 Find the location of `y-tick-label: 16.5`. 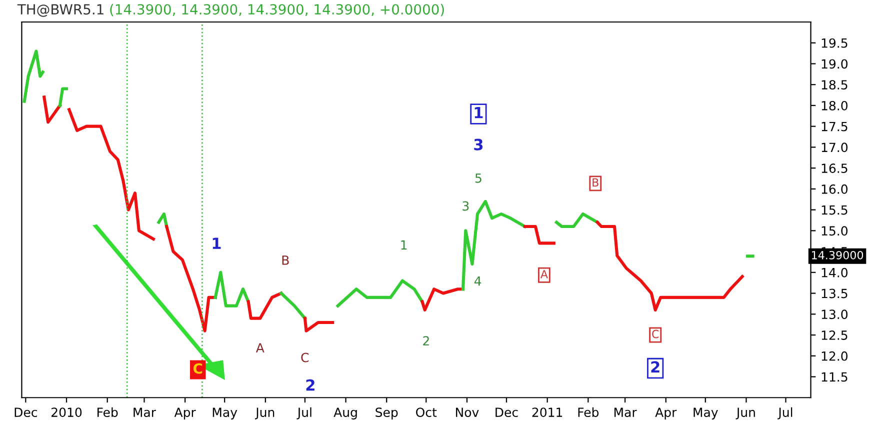

y-tick-label: 16.5 is located at coordinates (835, 168).